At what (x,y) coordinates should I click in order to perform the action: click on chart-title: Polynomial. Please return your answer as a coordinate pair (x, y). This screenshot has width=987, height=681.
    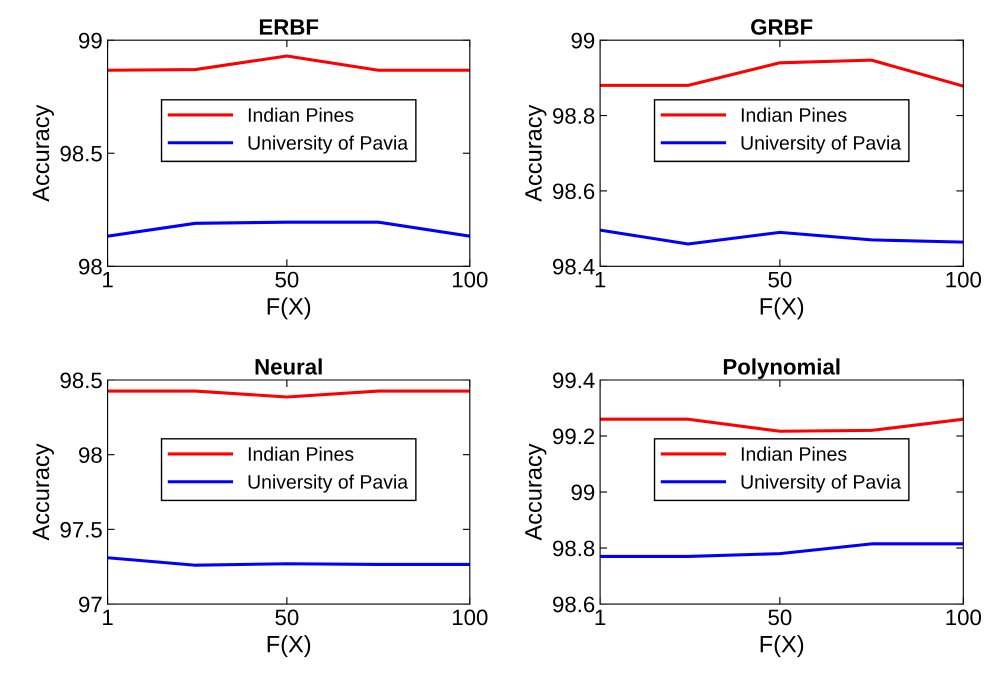
    Looking at the image, I should click on (782, 369).